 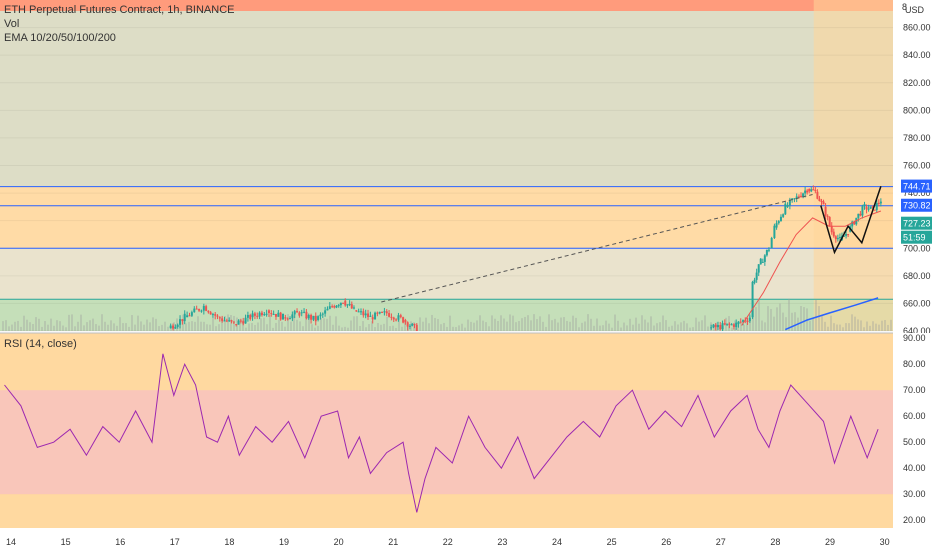 I want to click on time-tick-label: 29, so click(x=830, y=542).